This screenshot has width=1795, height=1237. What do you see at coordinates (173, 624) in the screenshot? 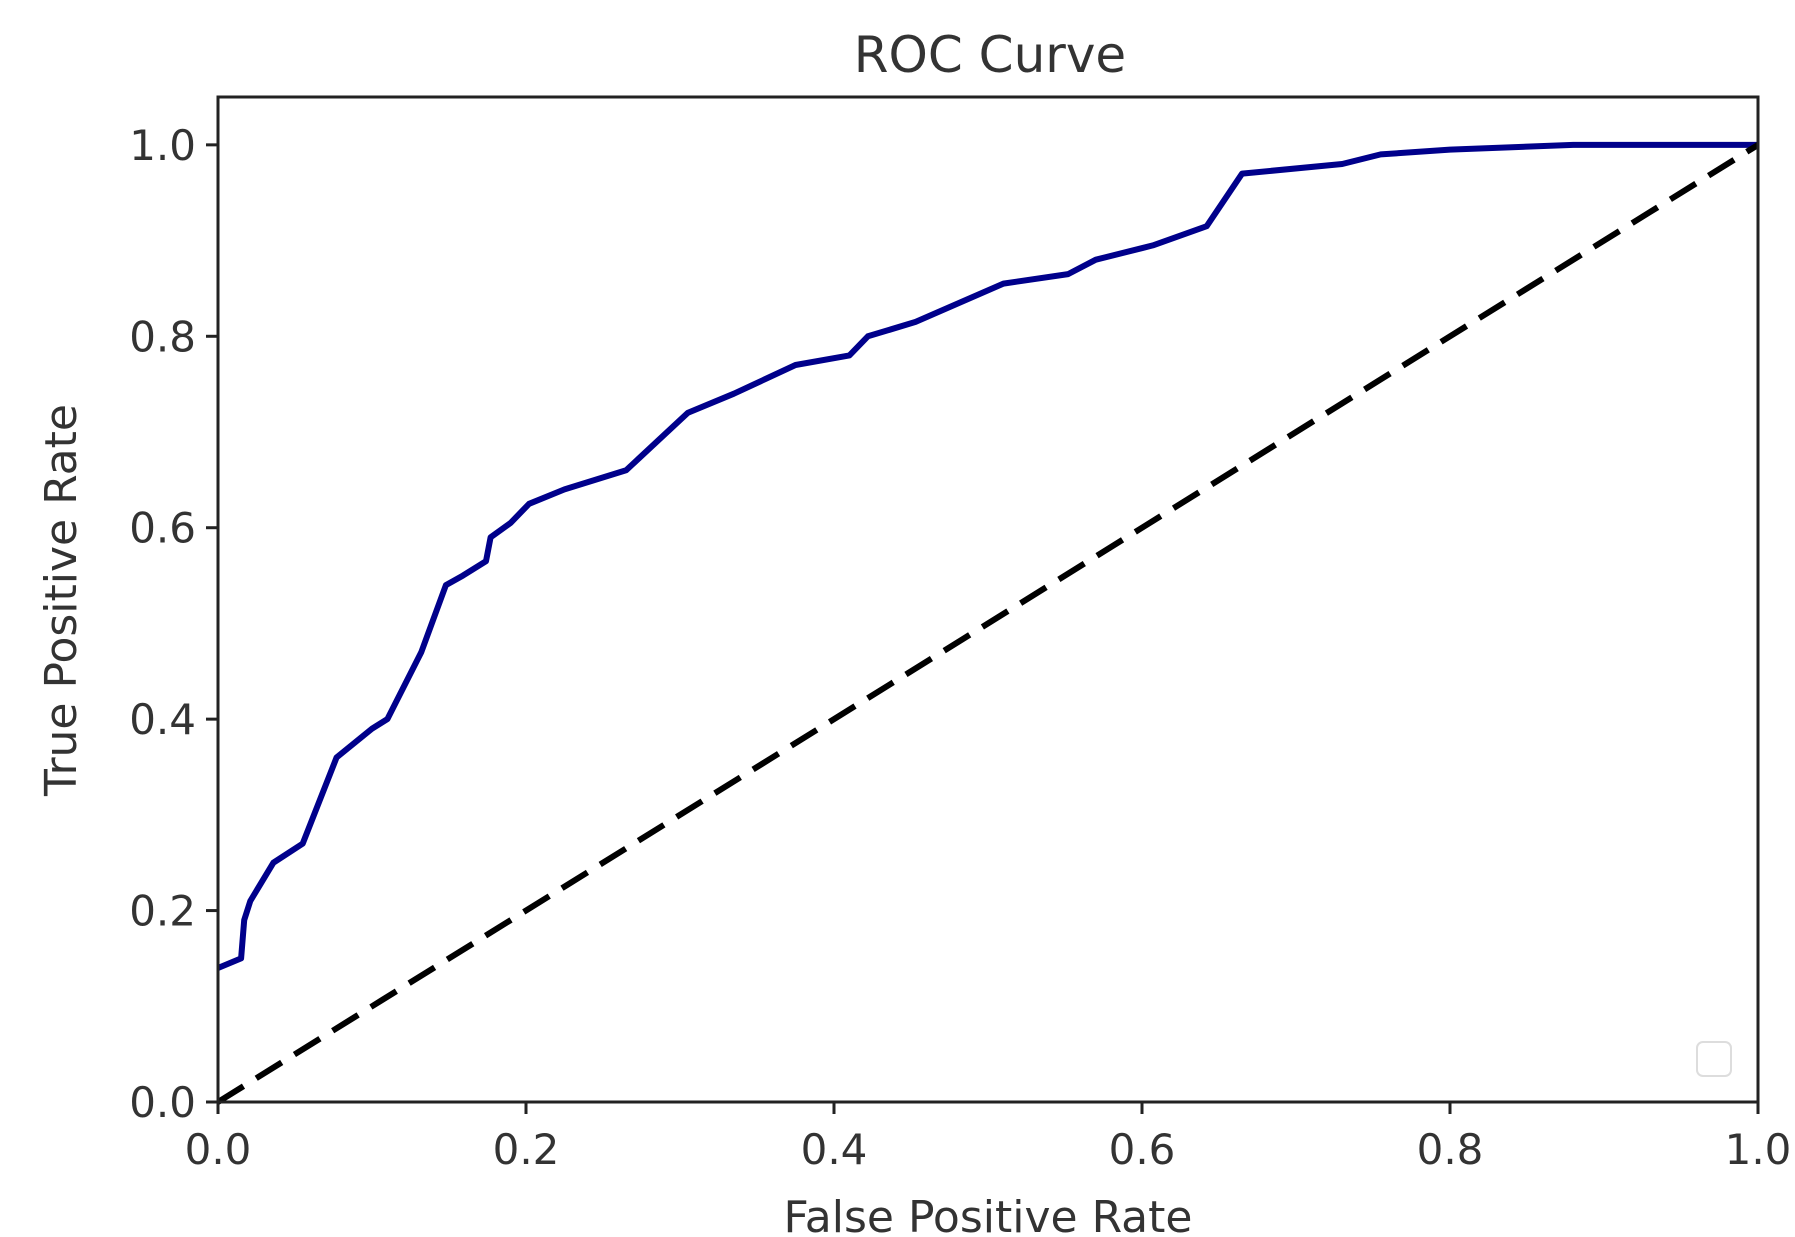
I see `y-axis: 0.0 0.2 0.4 0.6 0.8 1.0` at bounding box center [173, 624].